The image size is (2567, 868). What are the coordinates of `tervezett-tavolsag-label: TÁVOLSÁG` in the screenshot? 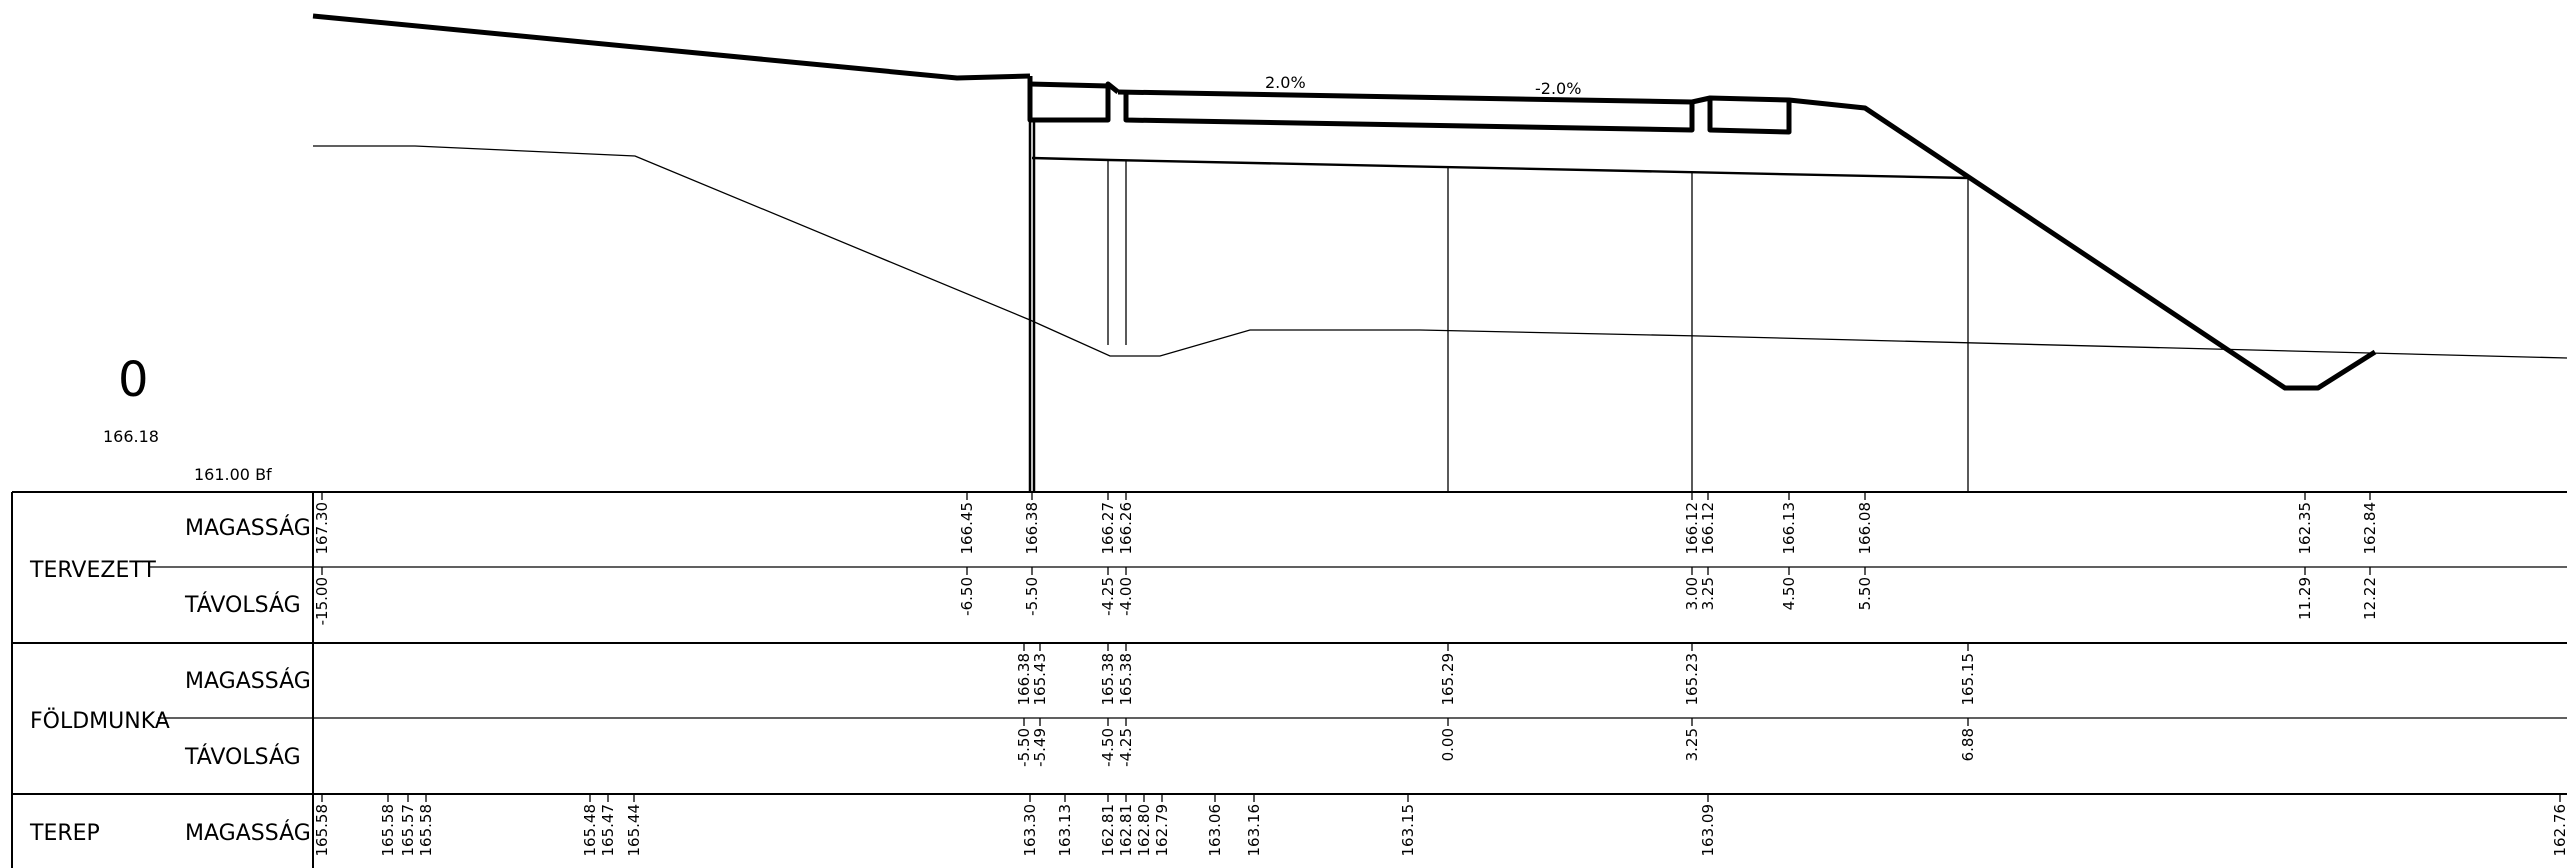 It's located at (242, 605).